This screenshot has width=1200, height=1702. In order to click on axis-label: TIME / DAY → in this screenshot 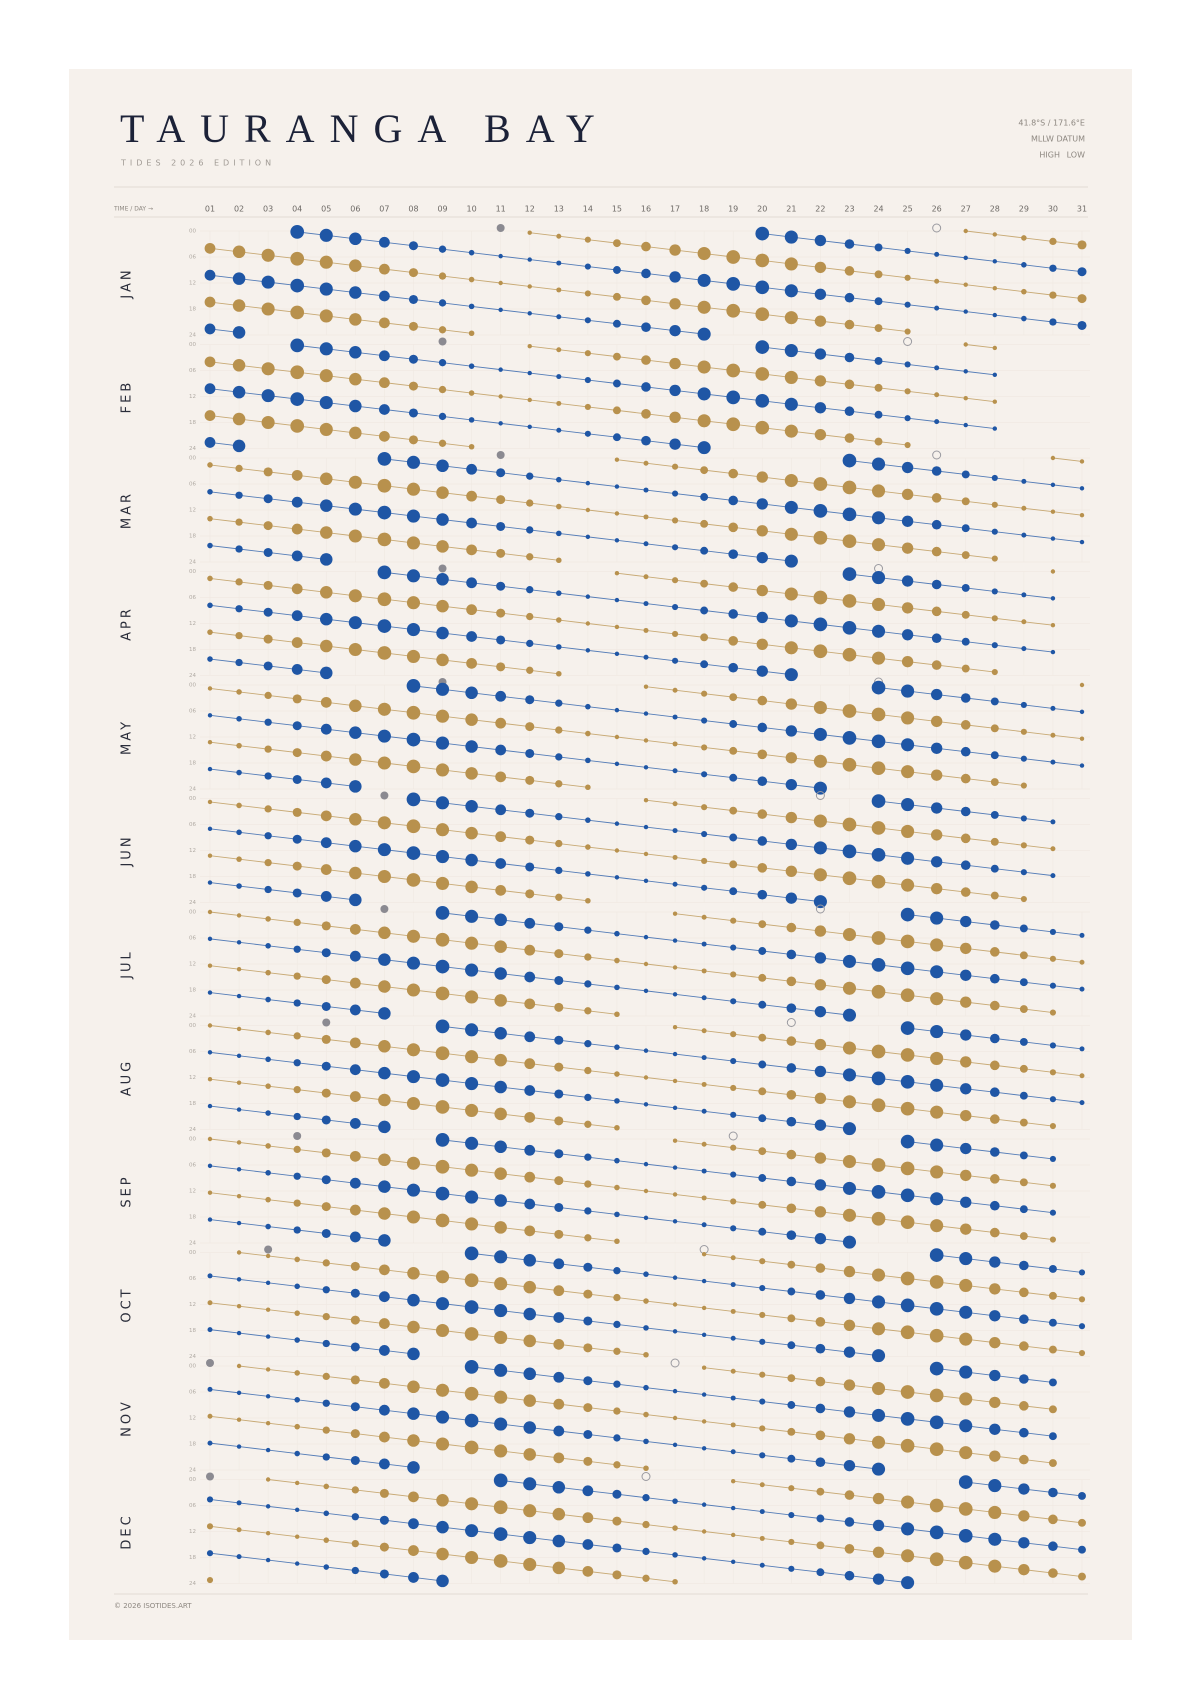, I will do `click(133, 209)`.